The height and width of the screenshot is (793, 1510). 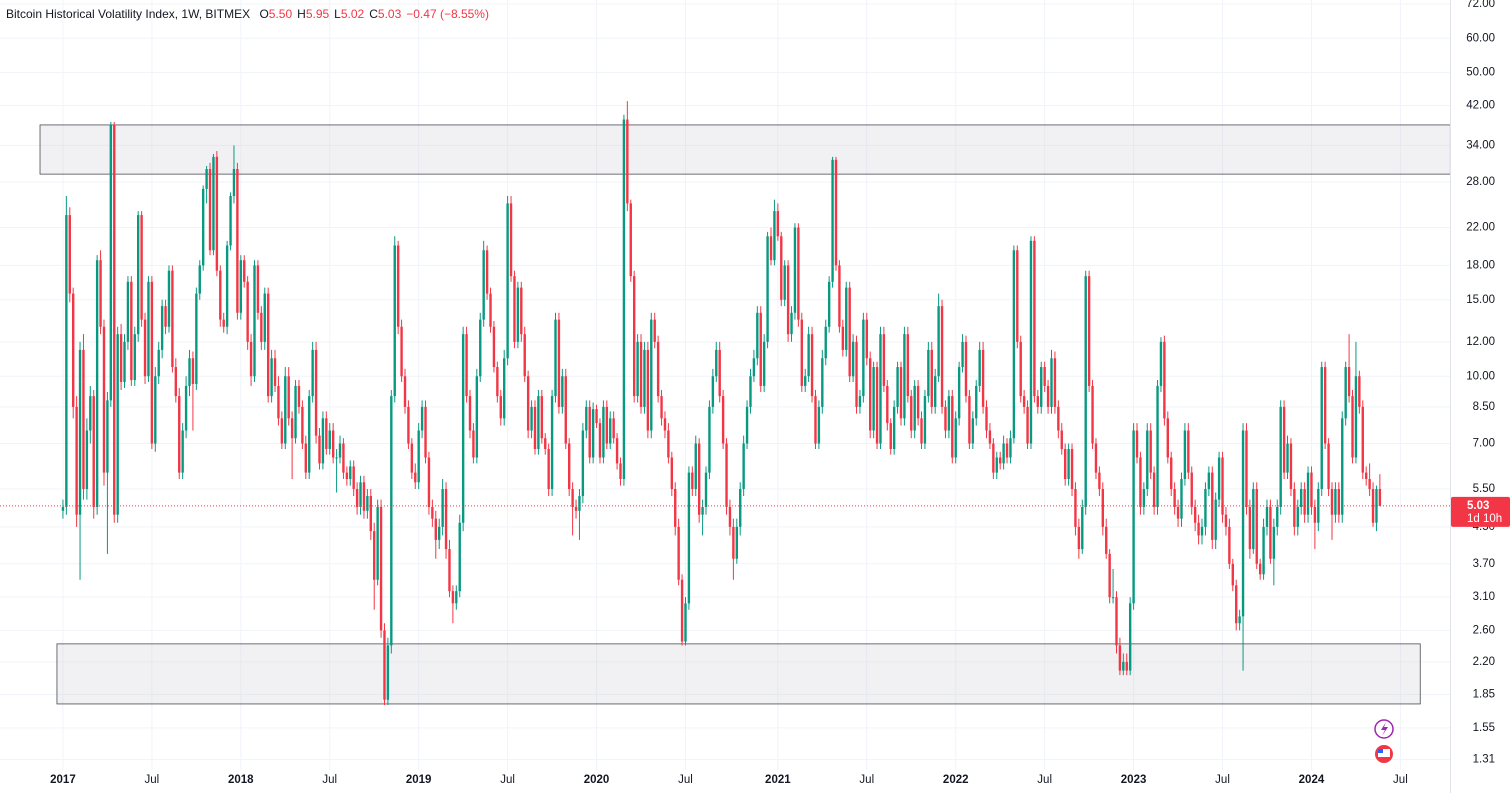 I want to click on zone-box, so click(x=745, y=149).